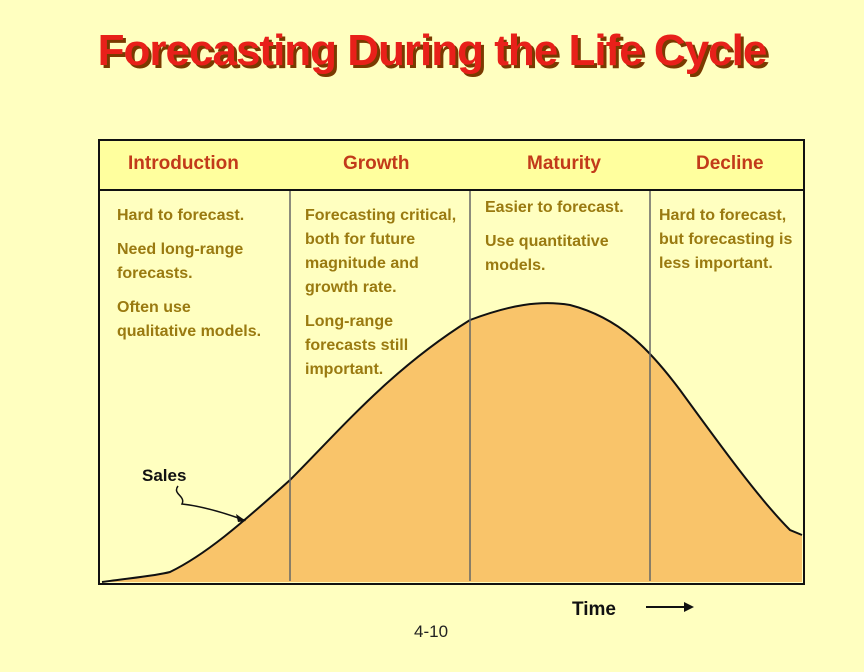 The height and width of the screenshot is (672, 864). I want to click on stage-label-growth: Growth, so click(376, 163).